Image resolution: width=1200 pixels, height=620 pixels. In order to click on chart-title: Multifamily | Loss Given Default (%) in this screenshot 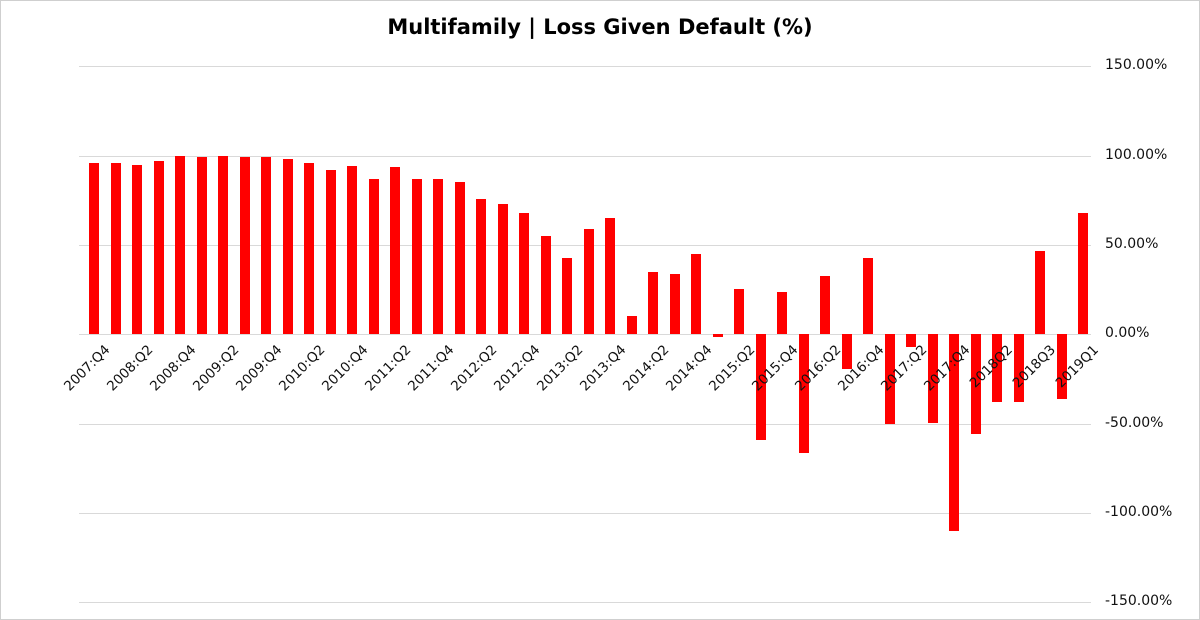, I will do `click(600, 27)`.